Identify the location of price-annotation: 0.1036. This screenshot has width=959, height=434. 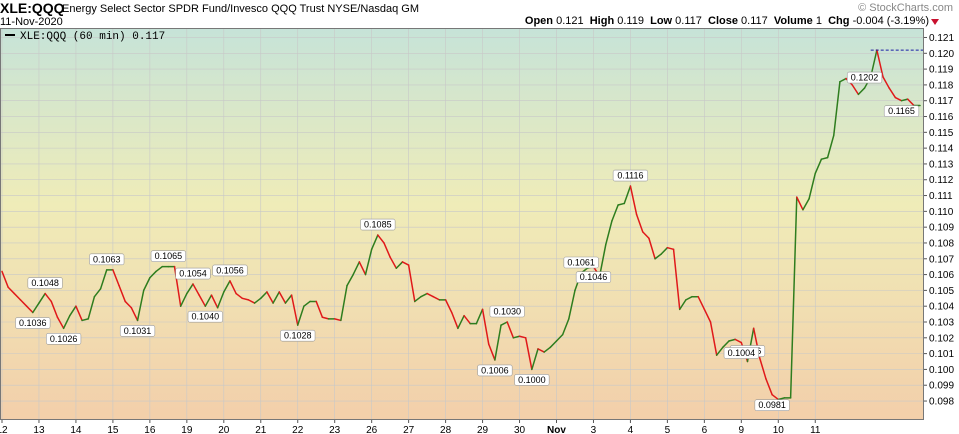
(33, 323).